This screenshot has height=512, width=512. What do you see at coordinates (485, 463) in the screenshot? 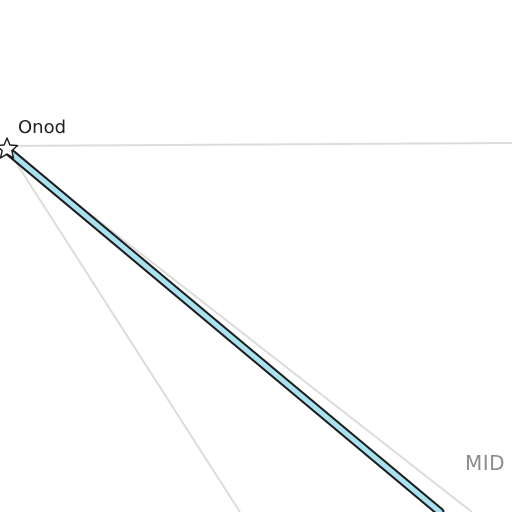
I see `region-label-mid: MID` at bounding box center [485, 463].